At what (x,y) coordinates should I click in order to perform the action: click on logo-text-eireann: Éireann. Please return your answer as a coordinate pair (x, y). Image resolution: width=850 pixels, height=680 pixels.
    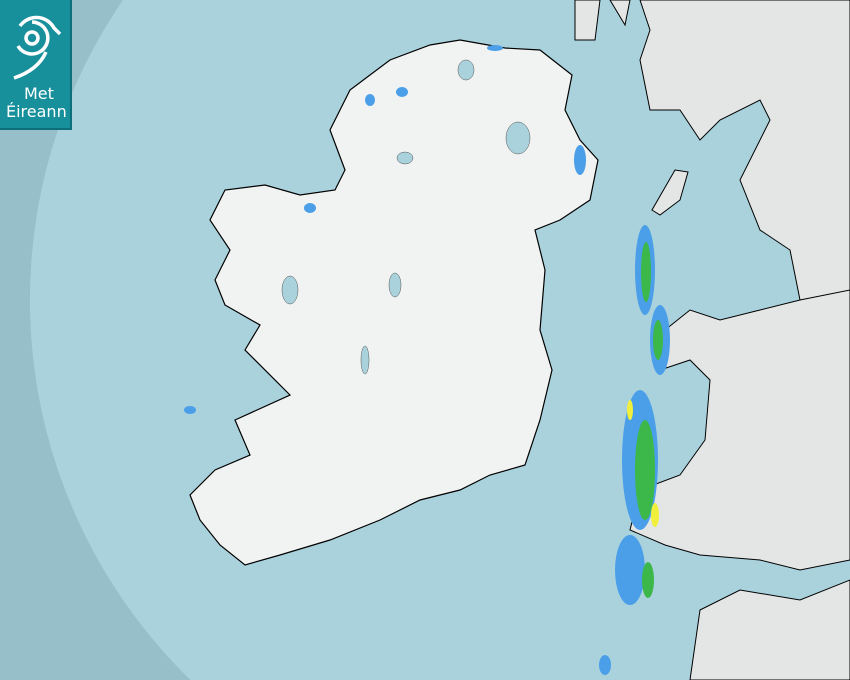
    Looking at the image, I should click on (36, 111).